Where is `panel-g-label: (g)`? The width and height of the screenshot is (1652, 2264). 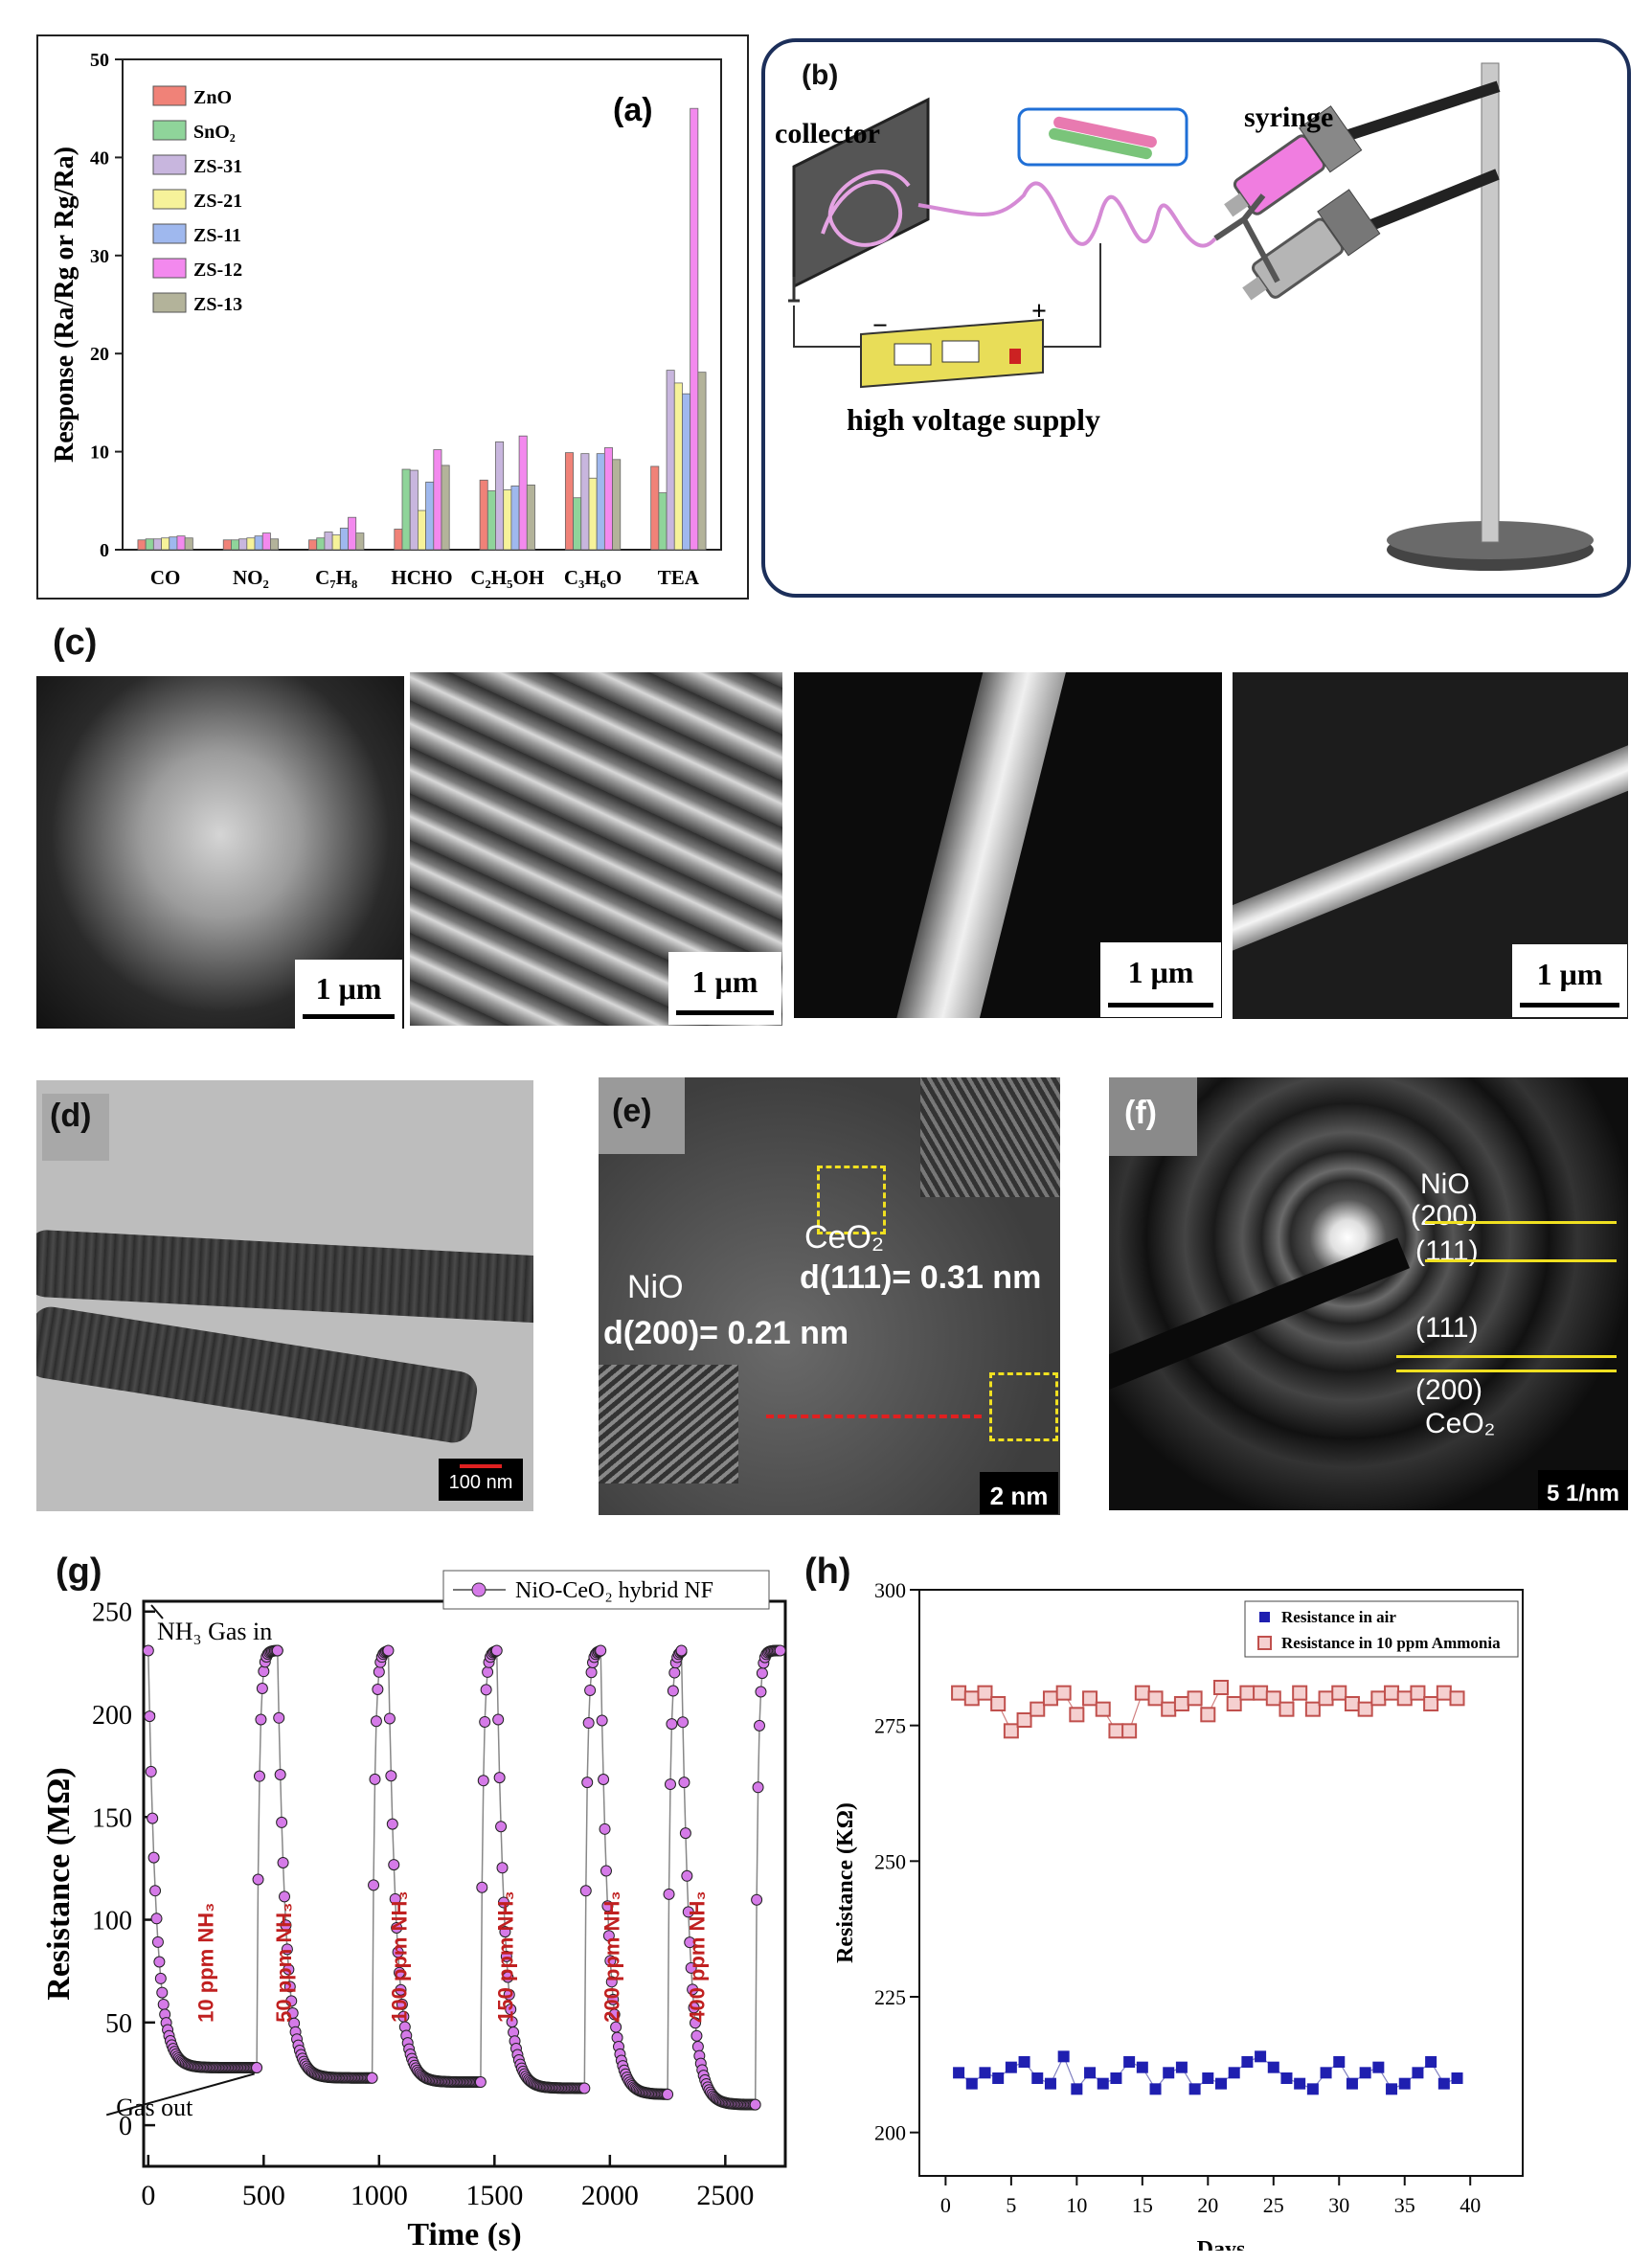 panel-g-label: (g) is located at coordinates (79, 1572).